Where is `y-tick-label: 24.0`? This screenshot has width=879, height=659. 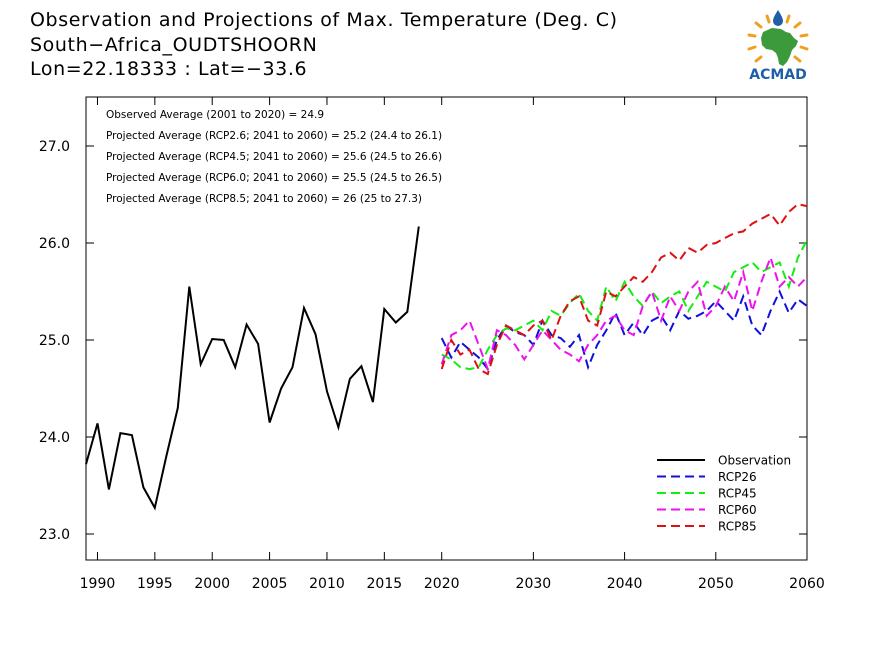
y-tick-label: 24.0 is located at coordinates (54, 438).